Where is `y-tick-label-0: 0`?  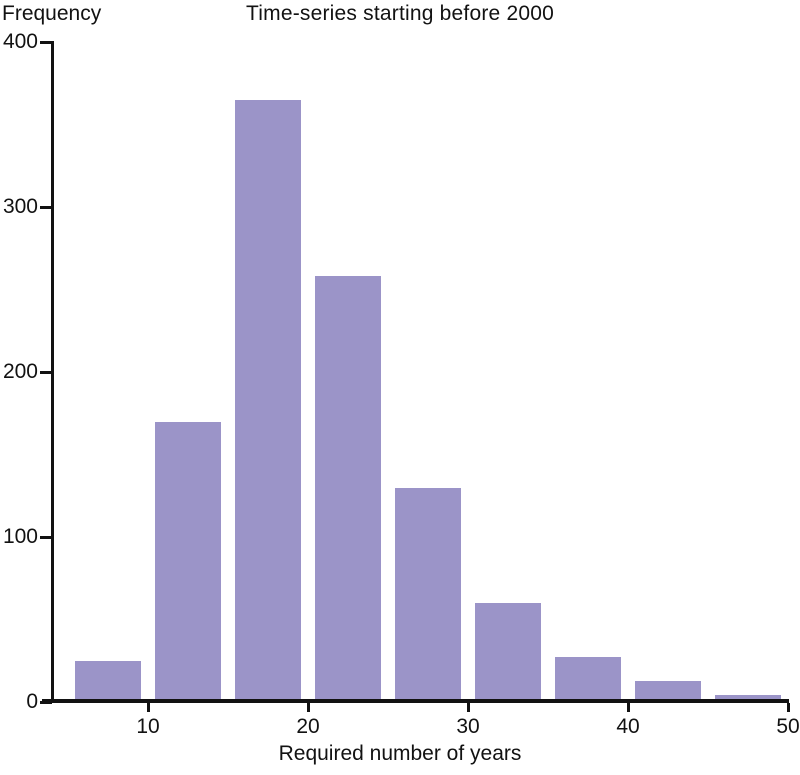 y-tick-label-0: 0 is located at coordinates (32, 701).